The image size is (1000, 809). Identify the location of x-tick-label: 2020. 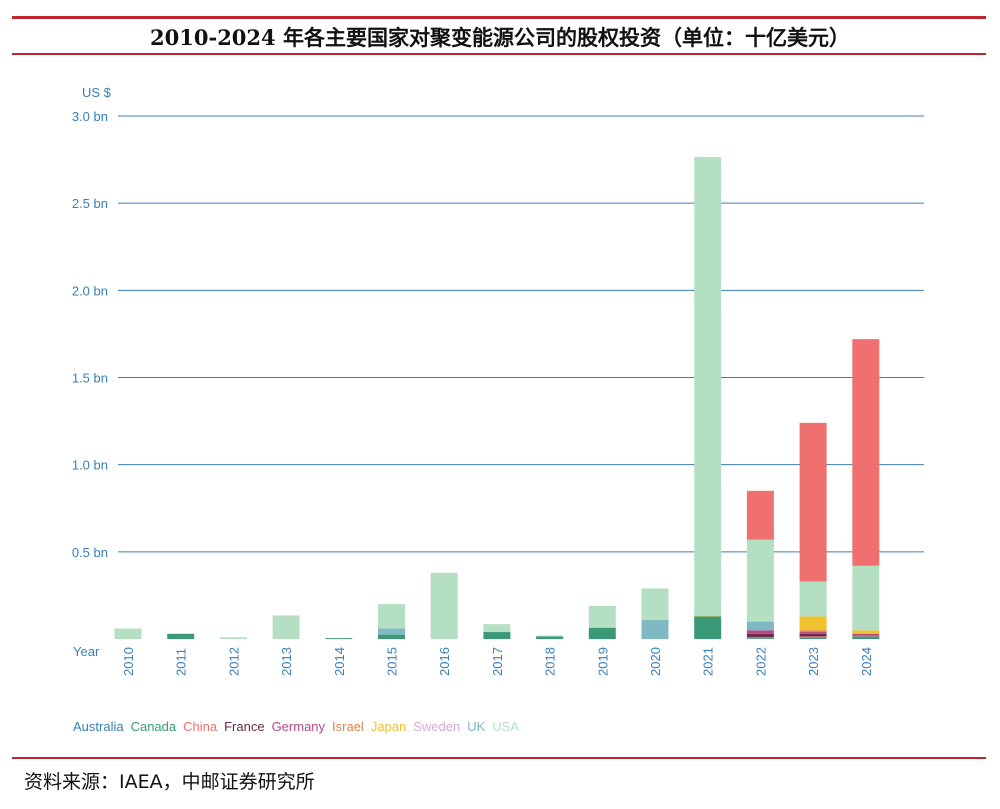
(655, 661).